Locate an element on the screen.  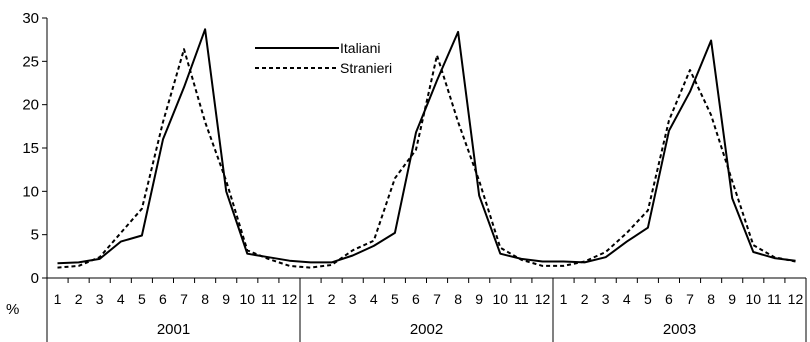
legend: Italiani Stranieri is located at coordinates (323, 58).